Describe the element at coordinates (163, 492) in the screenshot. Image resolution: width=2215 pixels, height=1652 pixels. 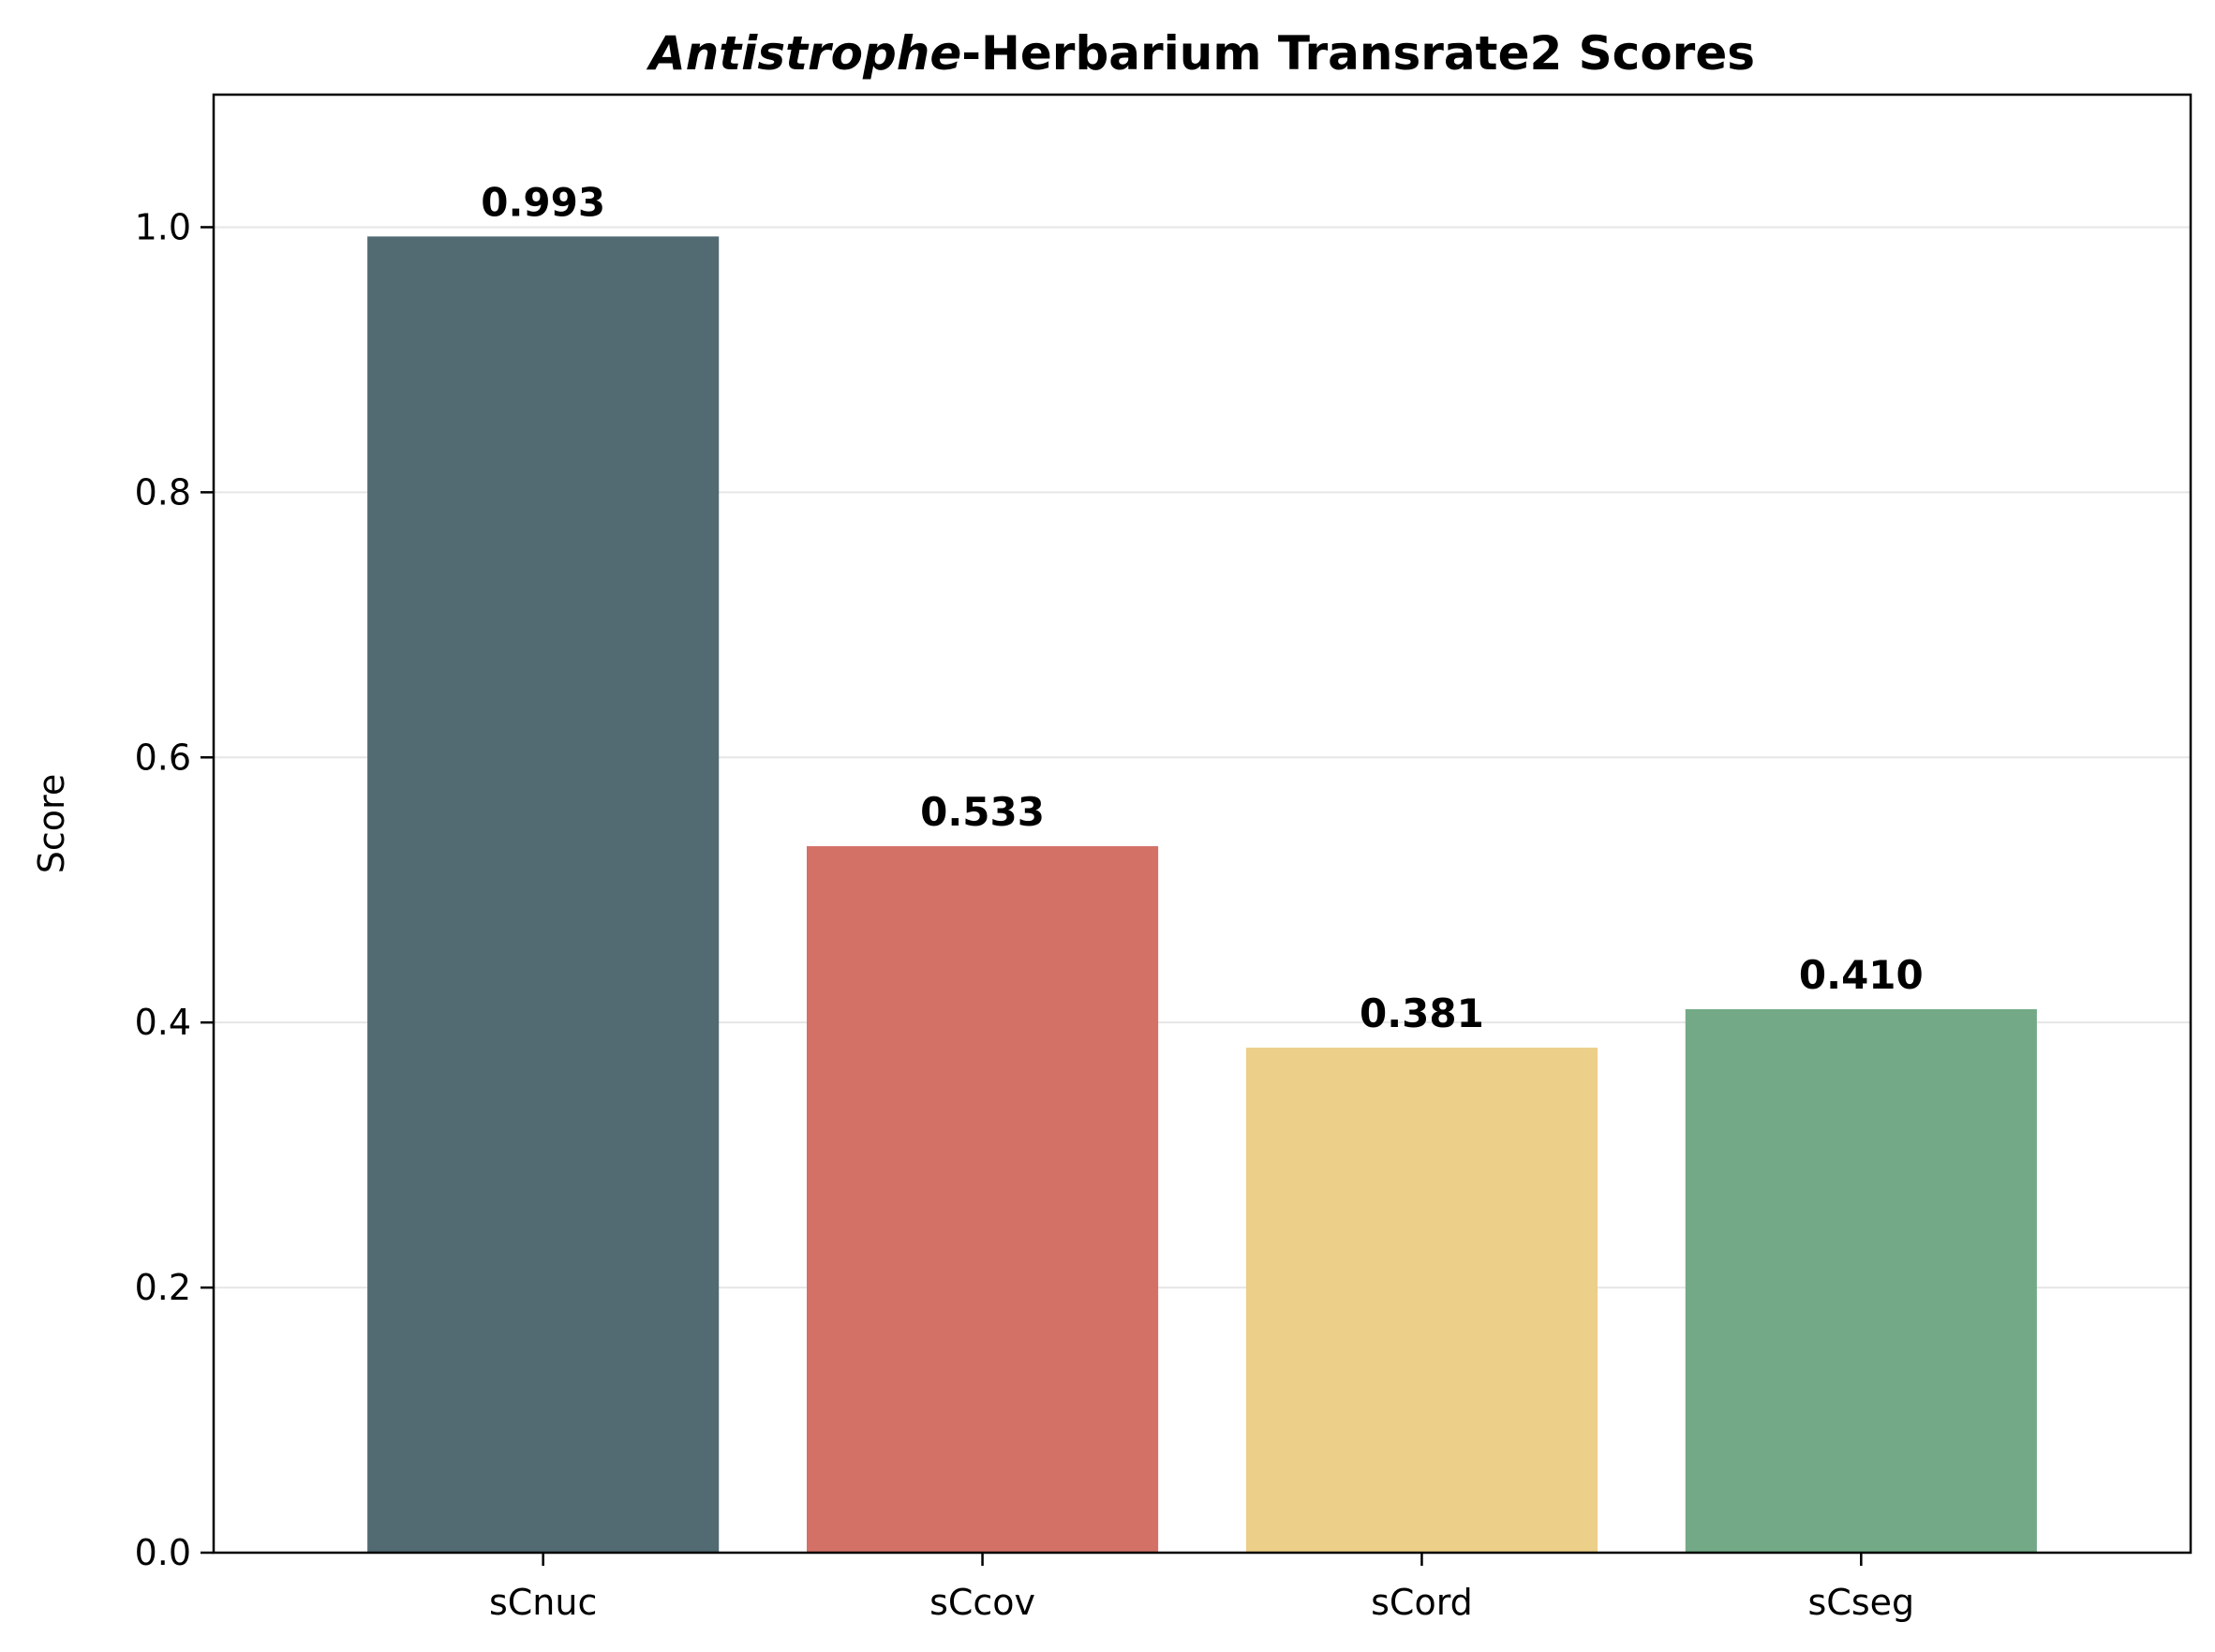
I see `y-tick-label: 0.8` at that location.